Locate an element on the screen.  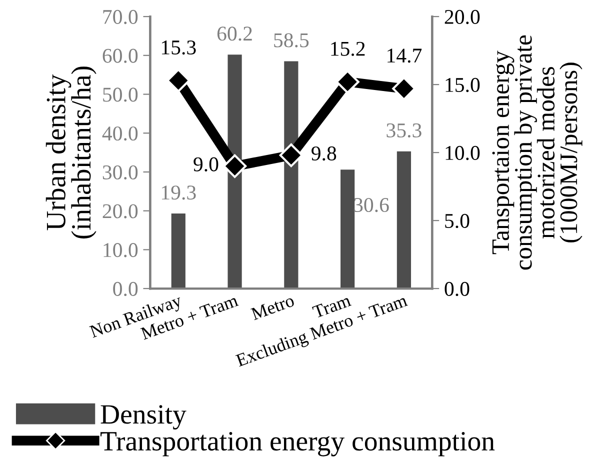
data-label: 15.2 is located at coordinates (348, 49).